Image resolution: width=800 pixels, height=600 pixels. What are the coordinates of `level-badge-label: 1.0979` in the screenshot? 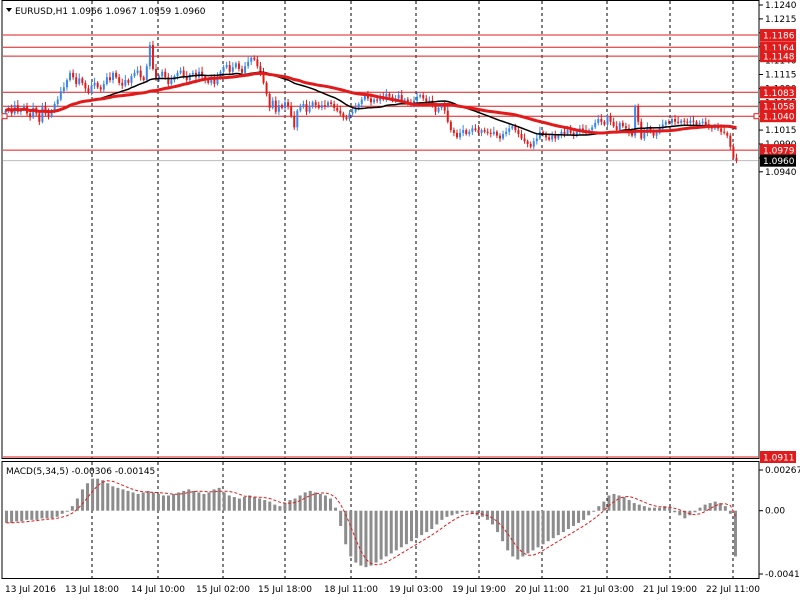 It's located at (779, 152).